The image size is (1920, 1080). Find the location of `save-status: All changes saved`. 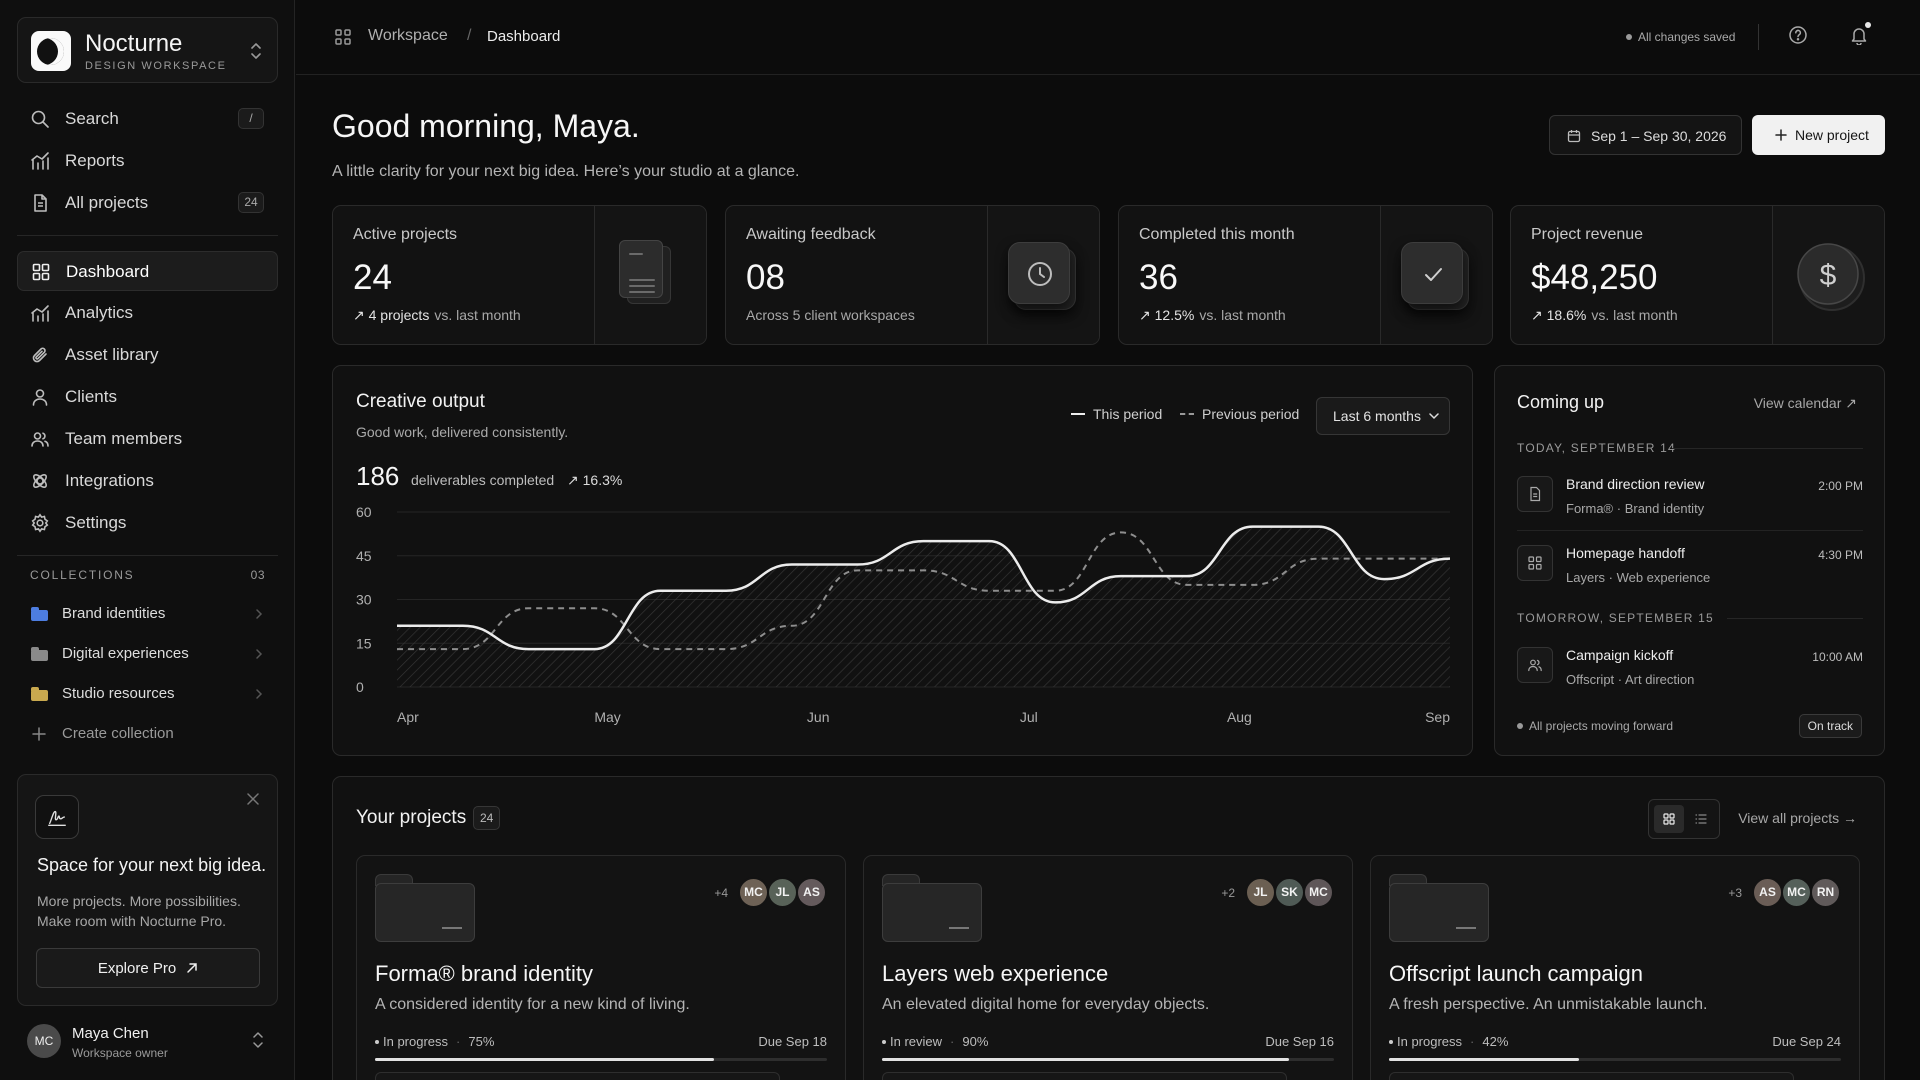

save-status: All changes saved is located at coordinates (1680, 37).